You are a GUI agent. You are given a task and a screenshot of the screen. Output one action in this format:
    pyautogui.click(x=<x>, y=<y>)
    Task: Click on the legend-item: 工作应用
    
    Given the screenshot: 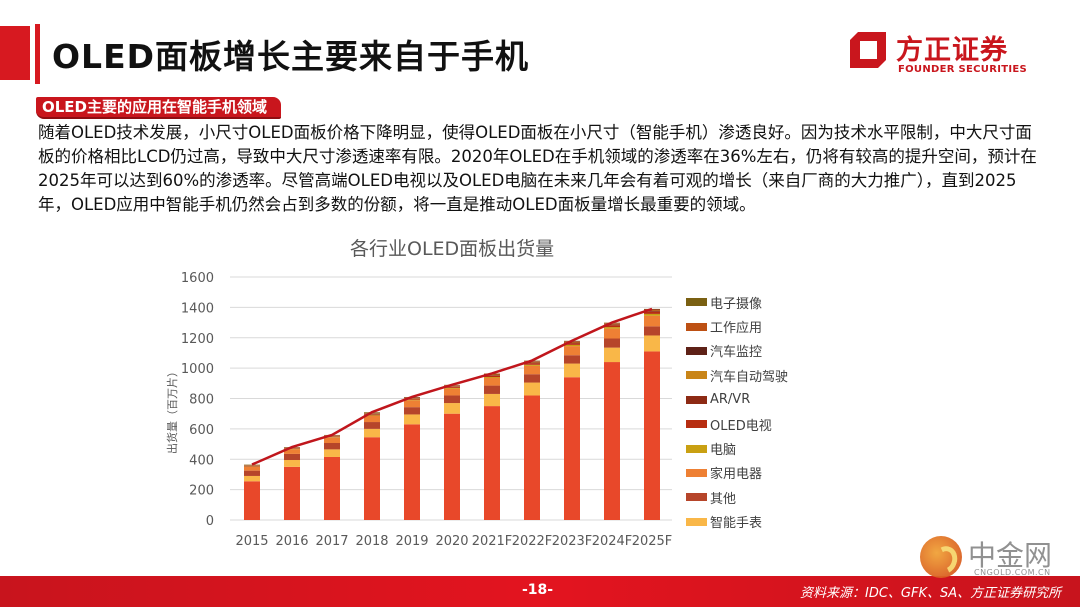 What is the action you would take?
    pyautogui.click(x=737, y=326)
    